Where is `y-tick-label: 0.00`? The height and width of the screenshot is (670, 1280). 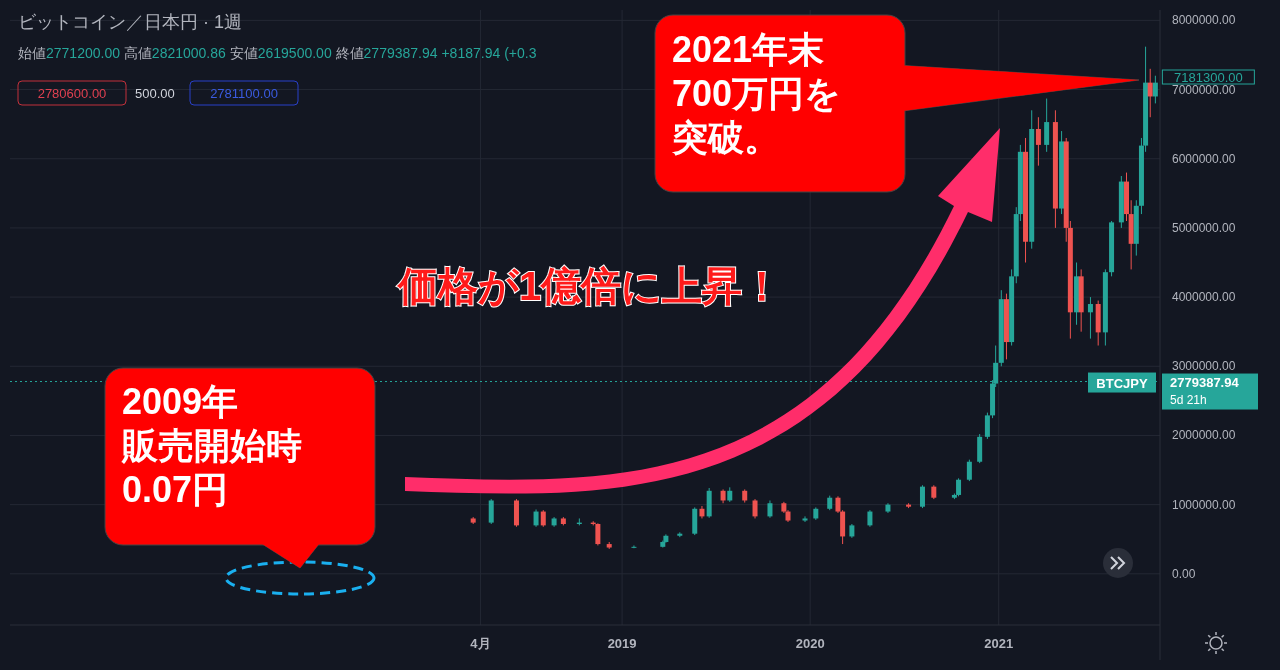 y-tick-label: 0.00 is located at coordinates (1184, 573).